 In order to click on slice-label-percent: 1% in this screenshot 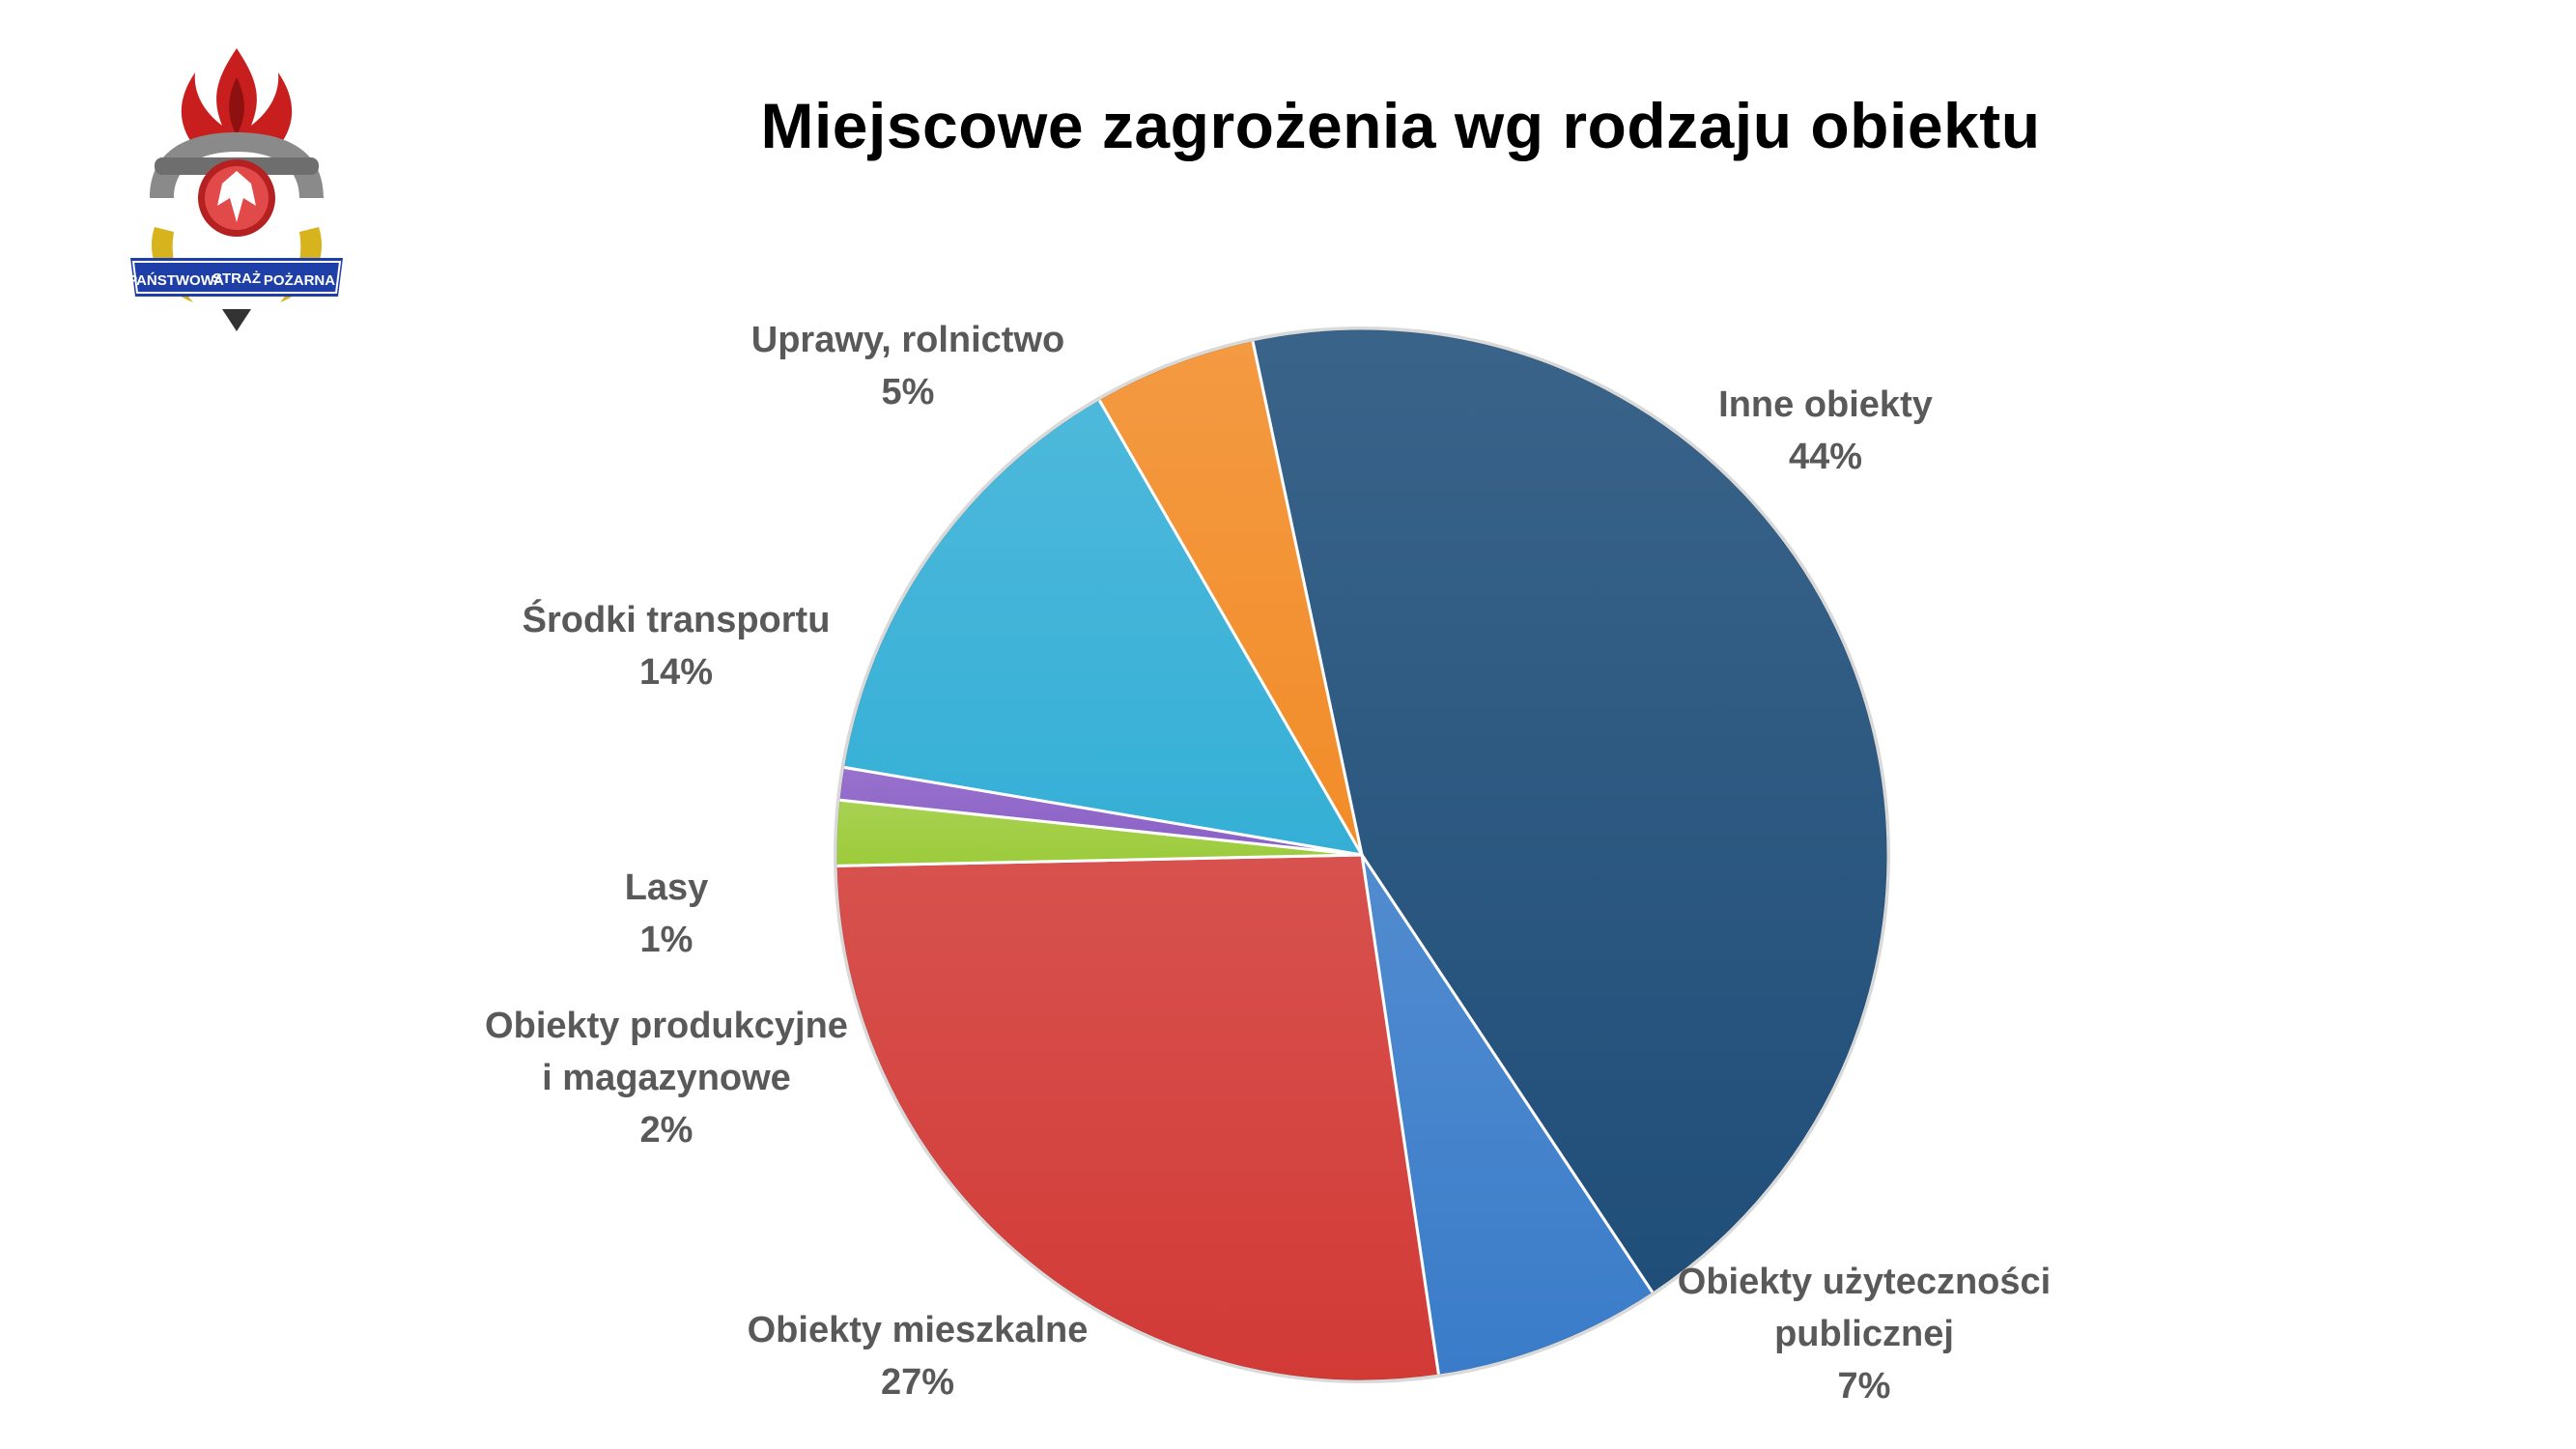, I will do `click(666, 940)`.